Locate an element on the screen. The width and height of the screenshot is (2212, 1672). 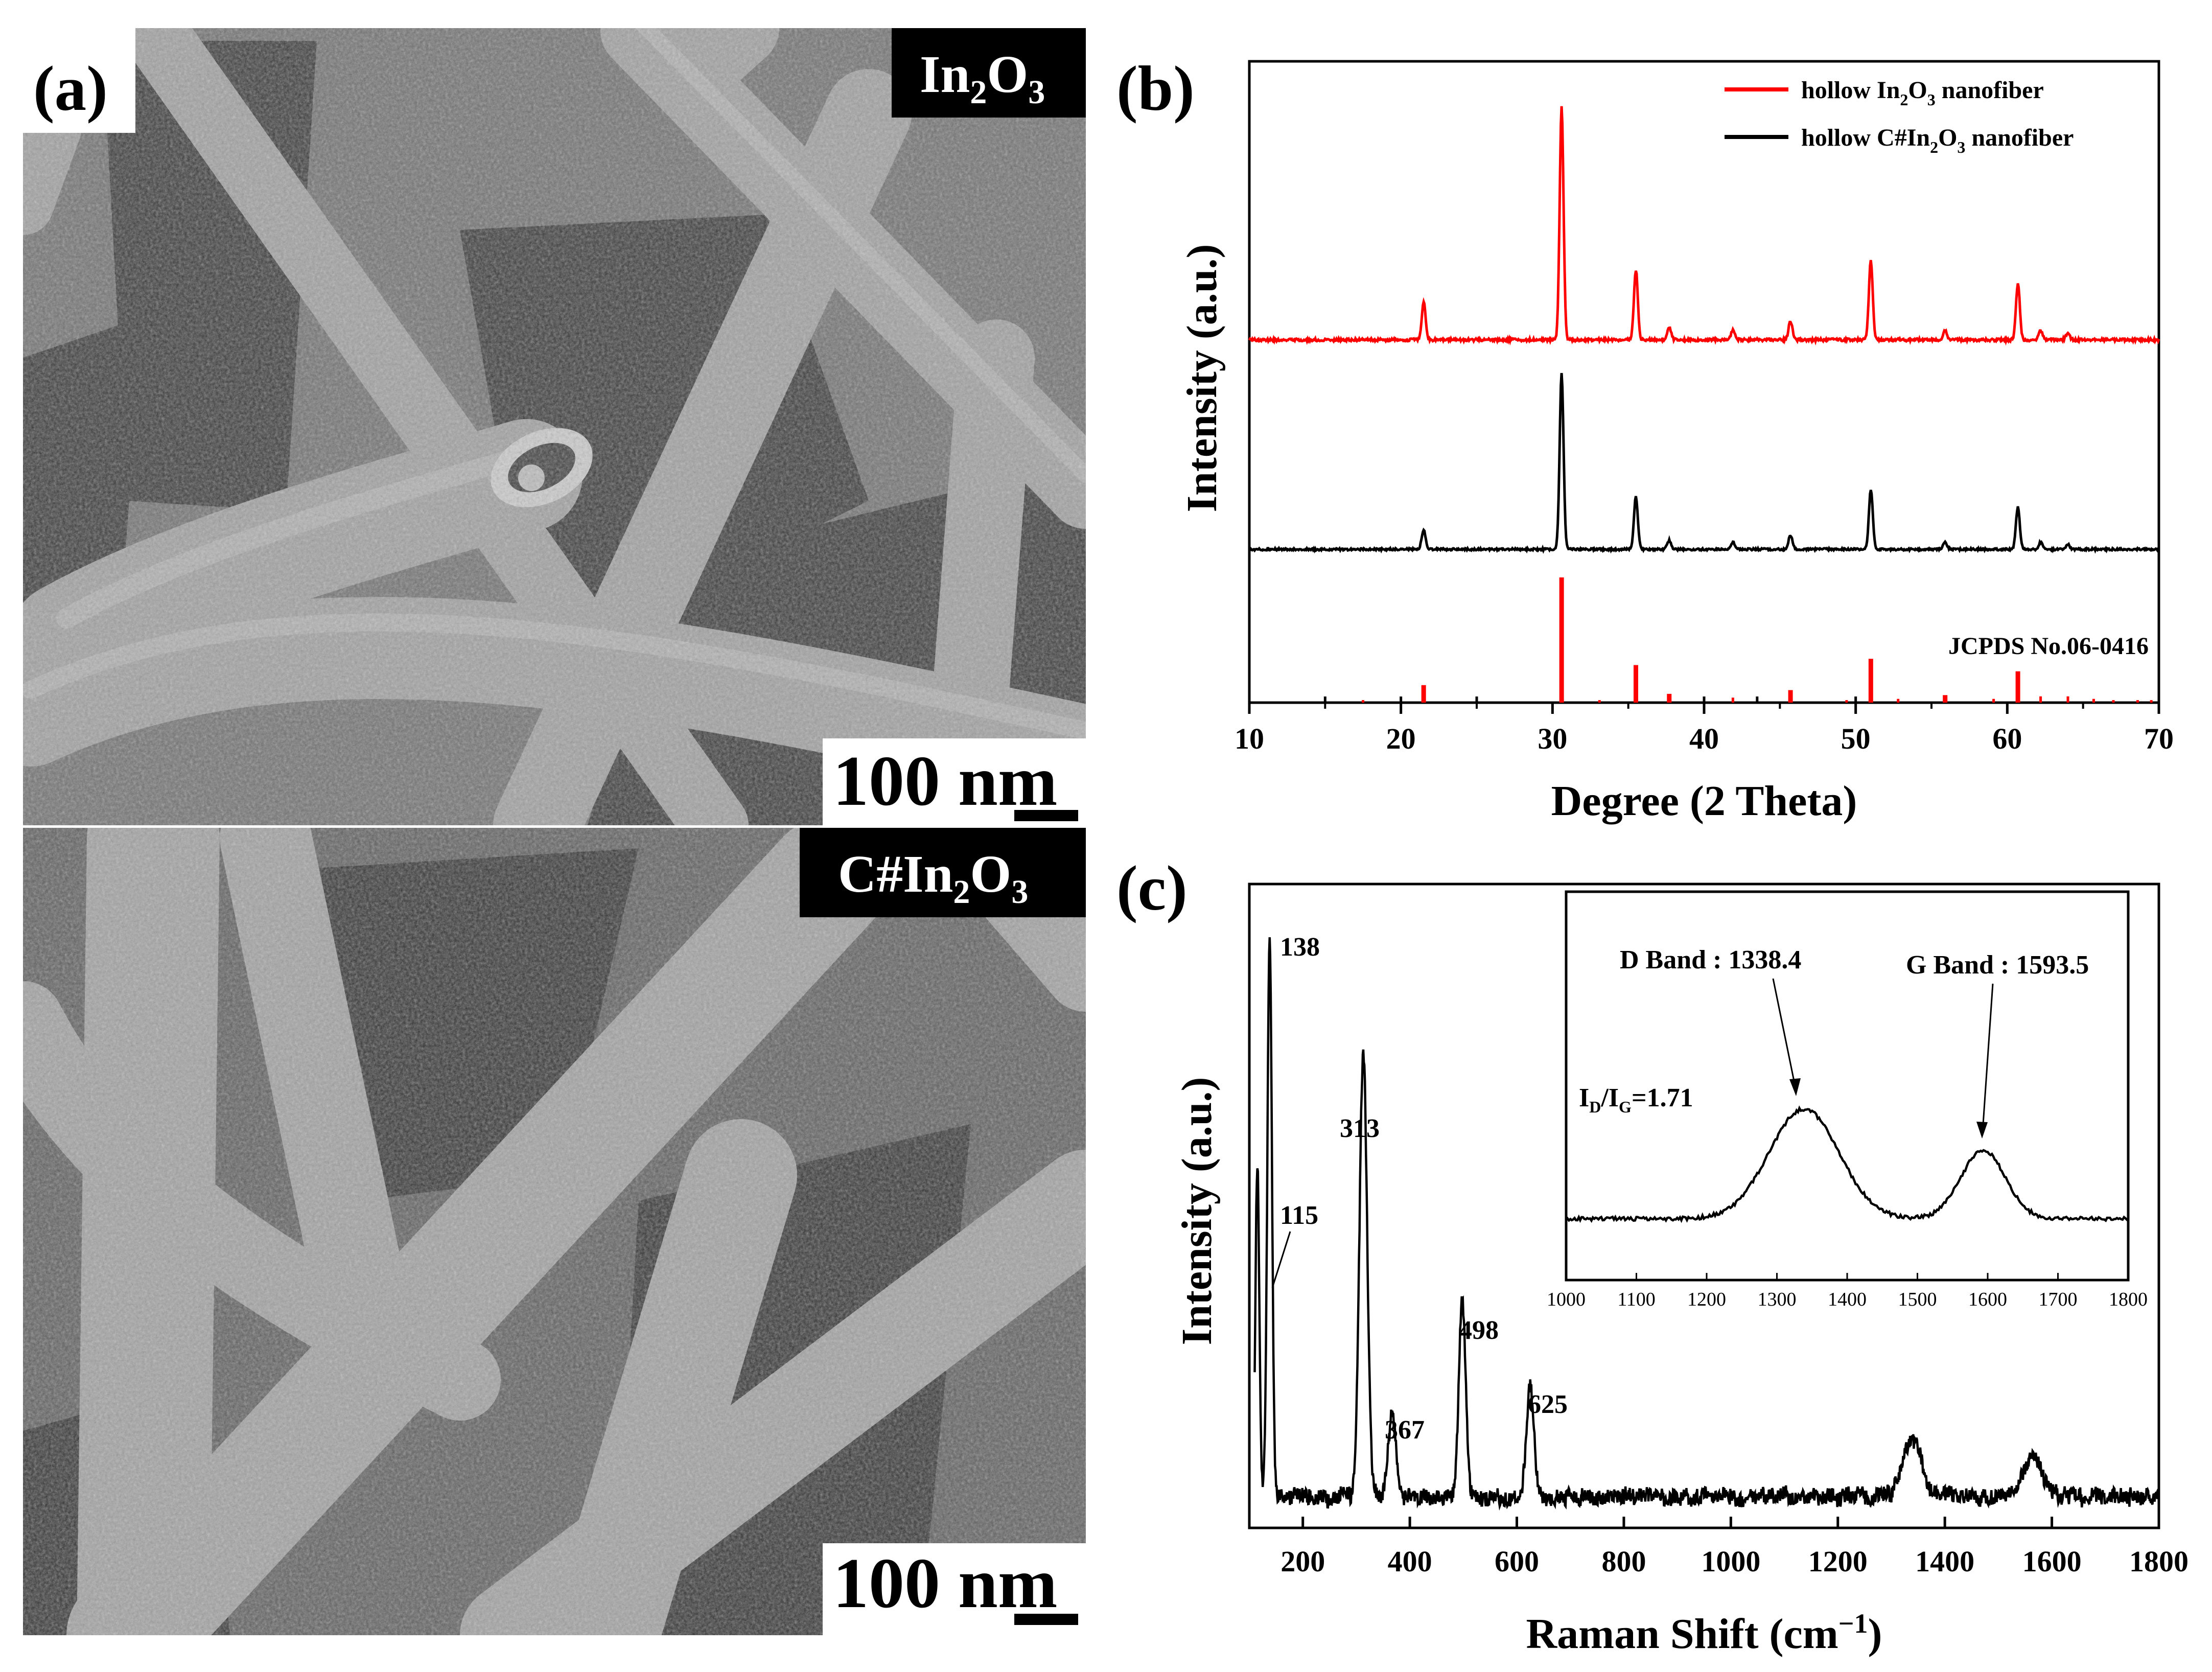
raman-peak-label: 367 is located at coordinates (1405, 1430).